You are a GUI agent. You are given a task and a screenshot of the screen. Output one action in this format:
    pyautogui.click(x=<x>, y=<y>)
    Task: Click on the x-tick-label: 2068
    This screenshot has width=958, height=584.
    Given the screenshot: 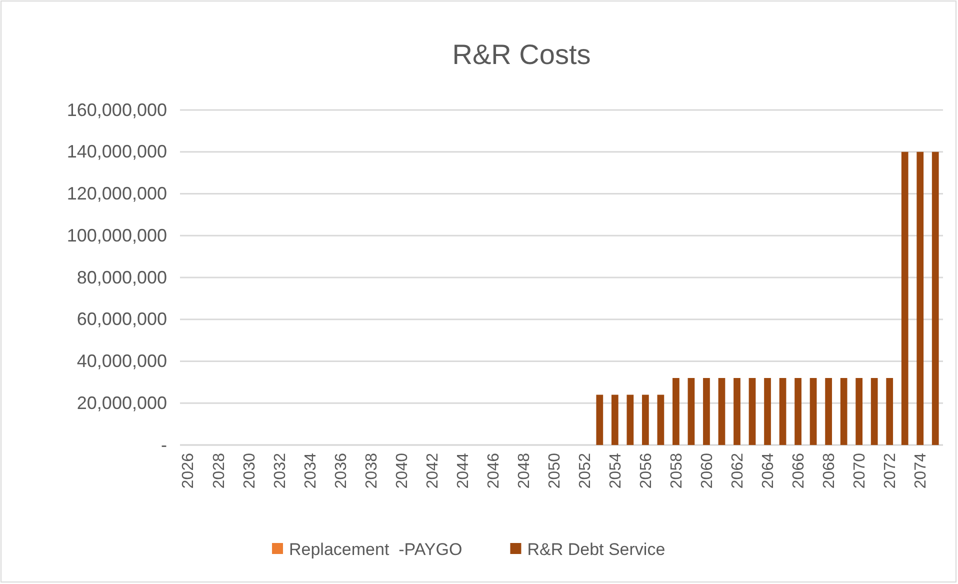 What is the action you would take?
    pyautogui.click(x=829, y=470)
    